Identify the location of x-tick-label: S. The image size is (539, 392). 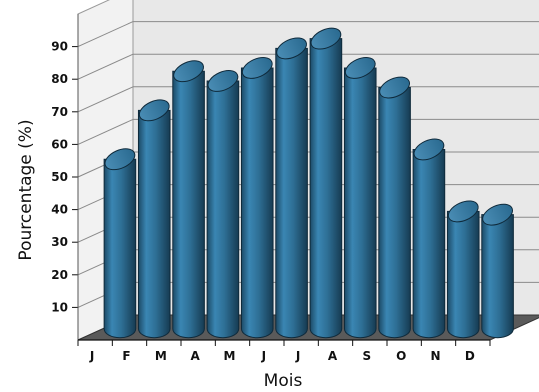
(367, 356).